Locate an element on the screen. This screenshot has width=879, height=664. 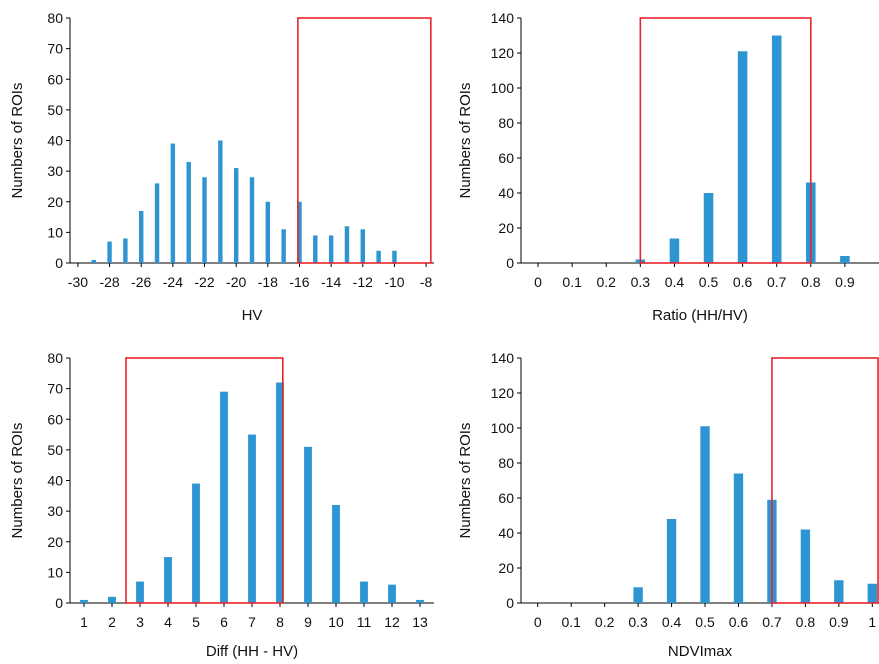
x-tick-label: 0.5 is located at coordinates (705, 622).